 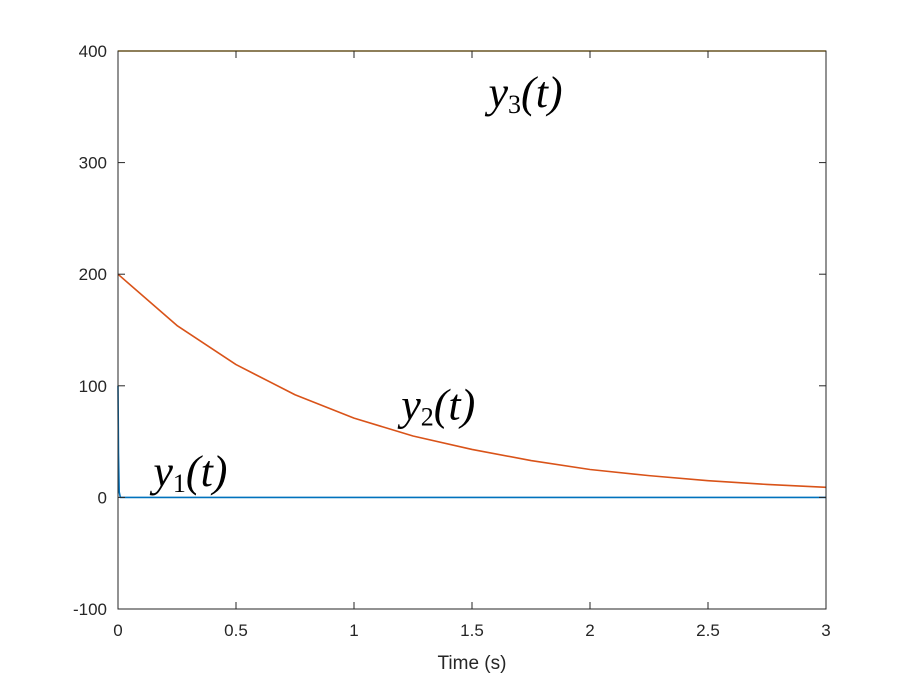 I want to click on x-tick-label: 1.5, so click(x=472, y=630).